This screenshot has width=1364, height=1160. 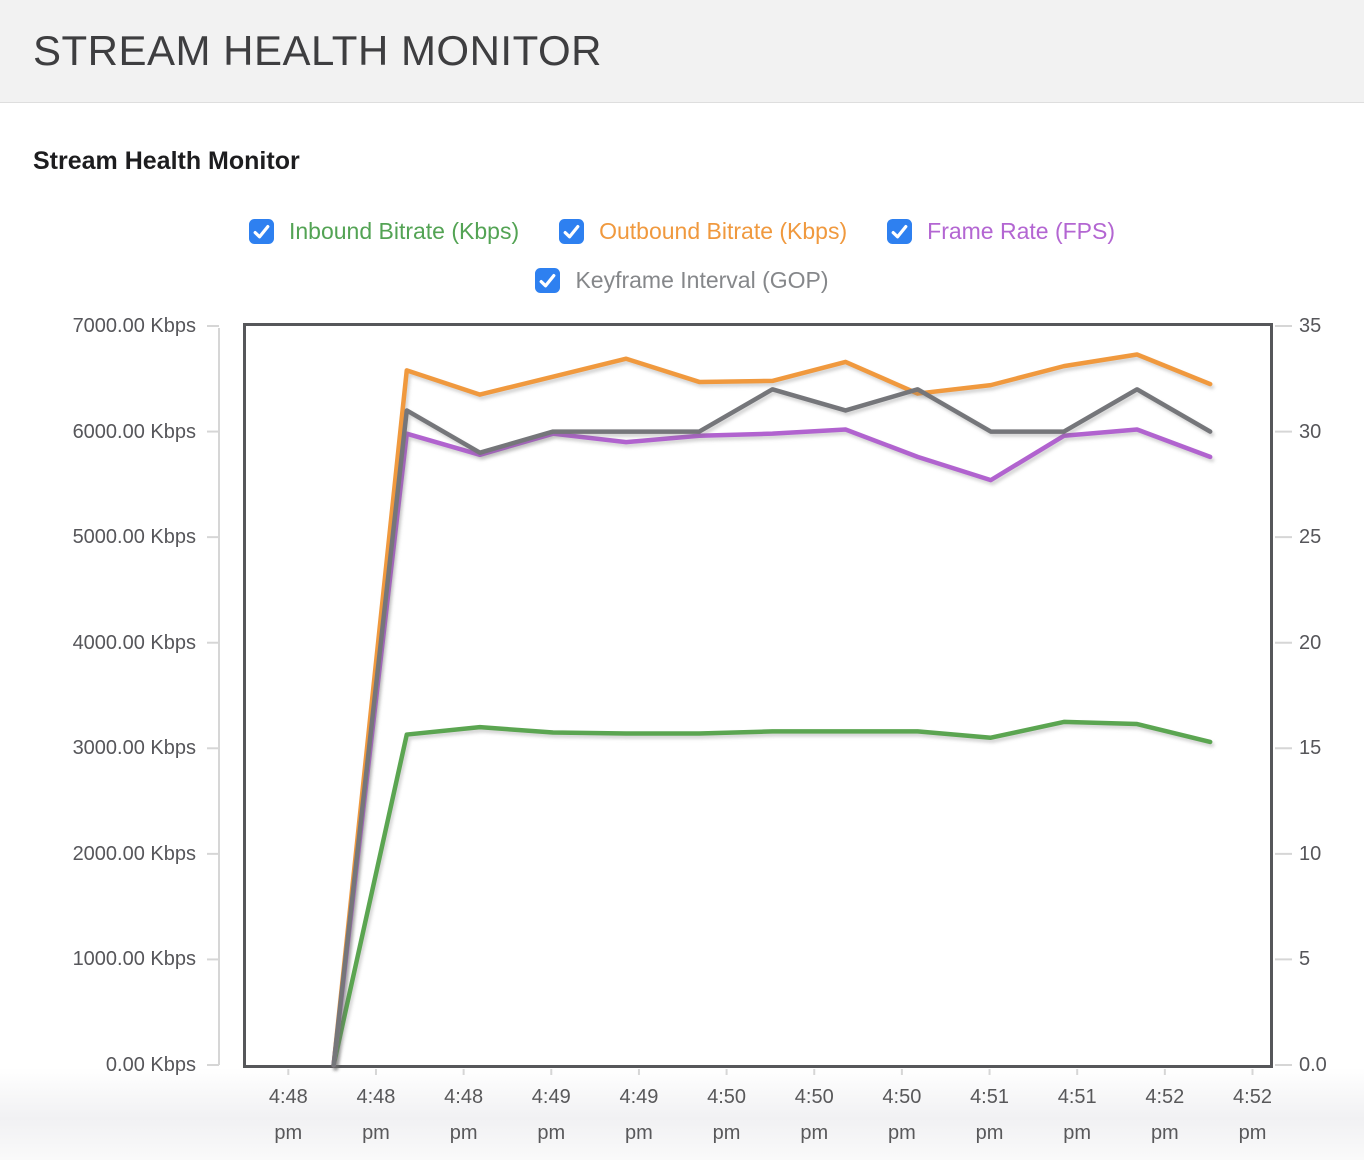 What do you see at coordinates (702, 280) in the screenshot?
I see `legend-label-keyframe-interval: Keyframe Interval (GOP)` at bounding box center [702, 280].